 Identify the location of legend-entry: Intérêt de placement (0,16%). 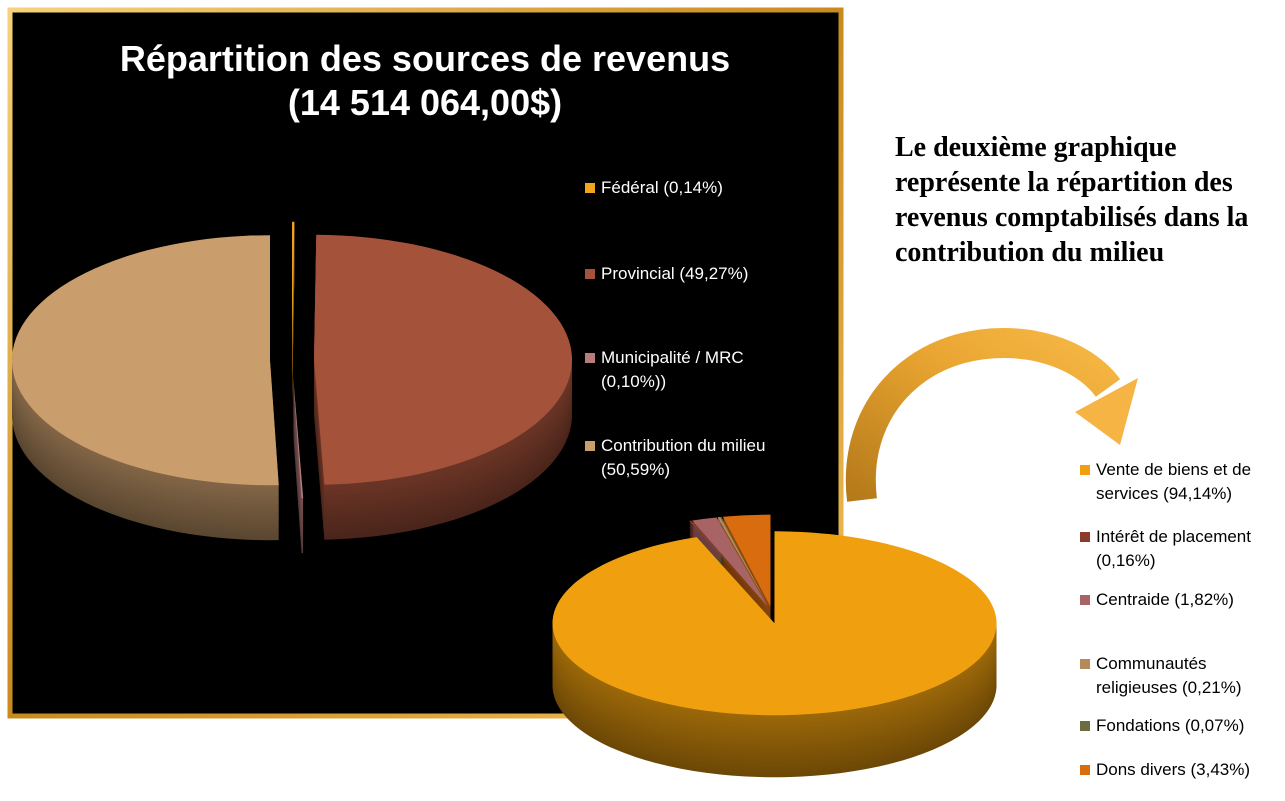
(1182, 549).